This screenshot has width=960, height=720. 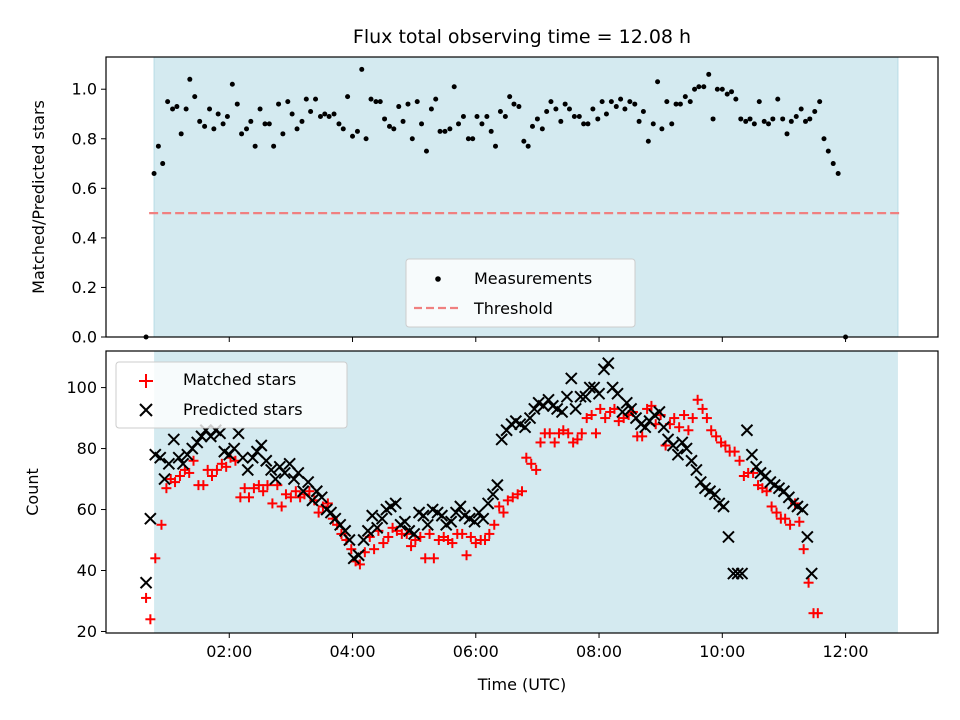 I want to click on bottom-y-tick-label: 60, so click(x=87, y=509).